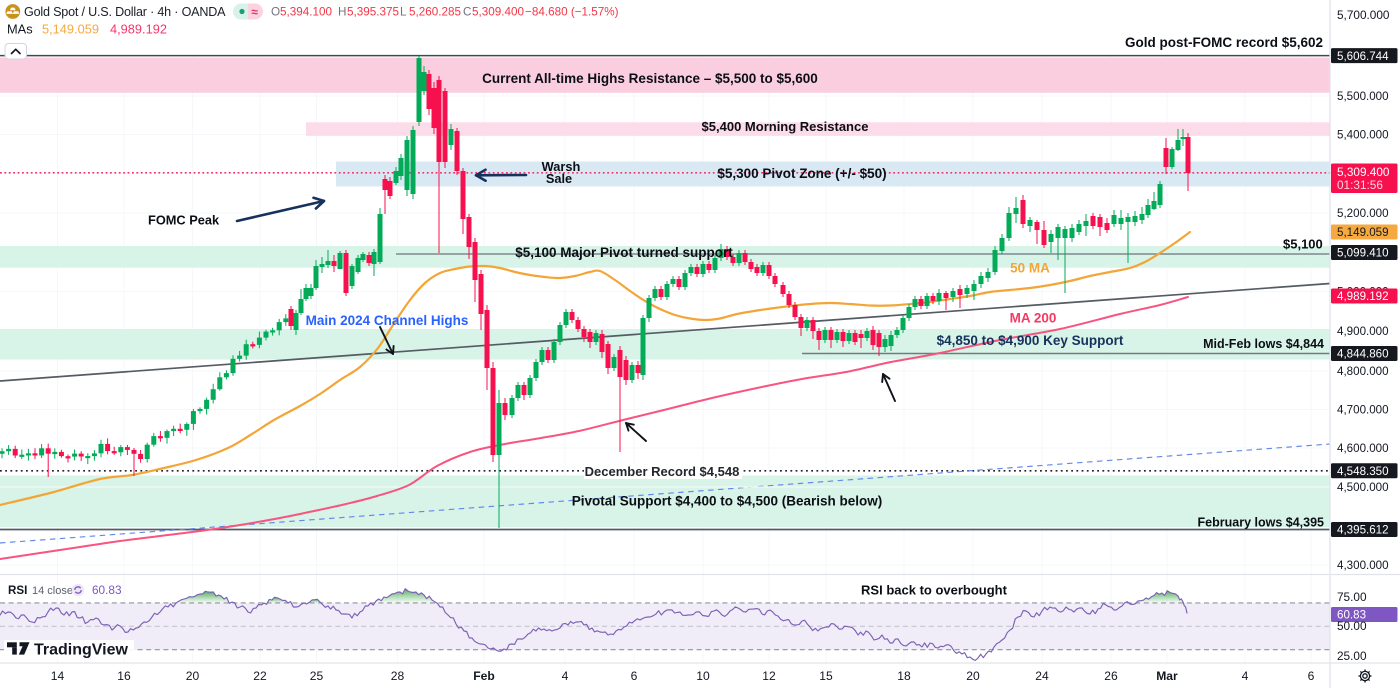 The image size is (1400, 688). I want to click on svg-text: MA 200, so click(1033, 318).